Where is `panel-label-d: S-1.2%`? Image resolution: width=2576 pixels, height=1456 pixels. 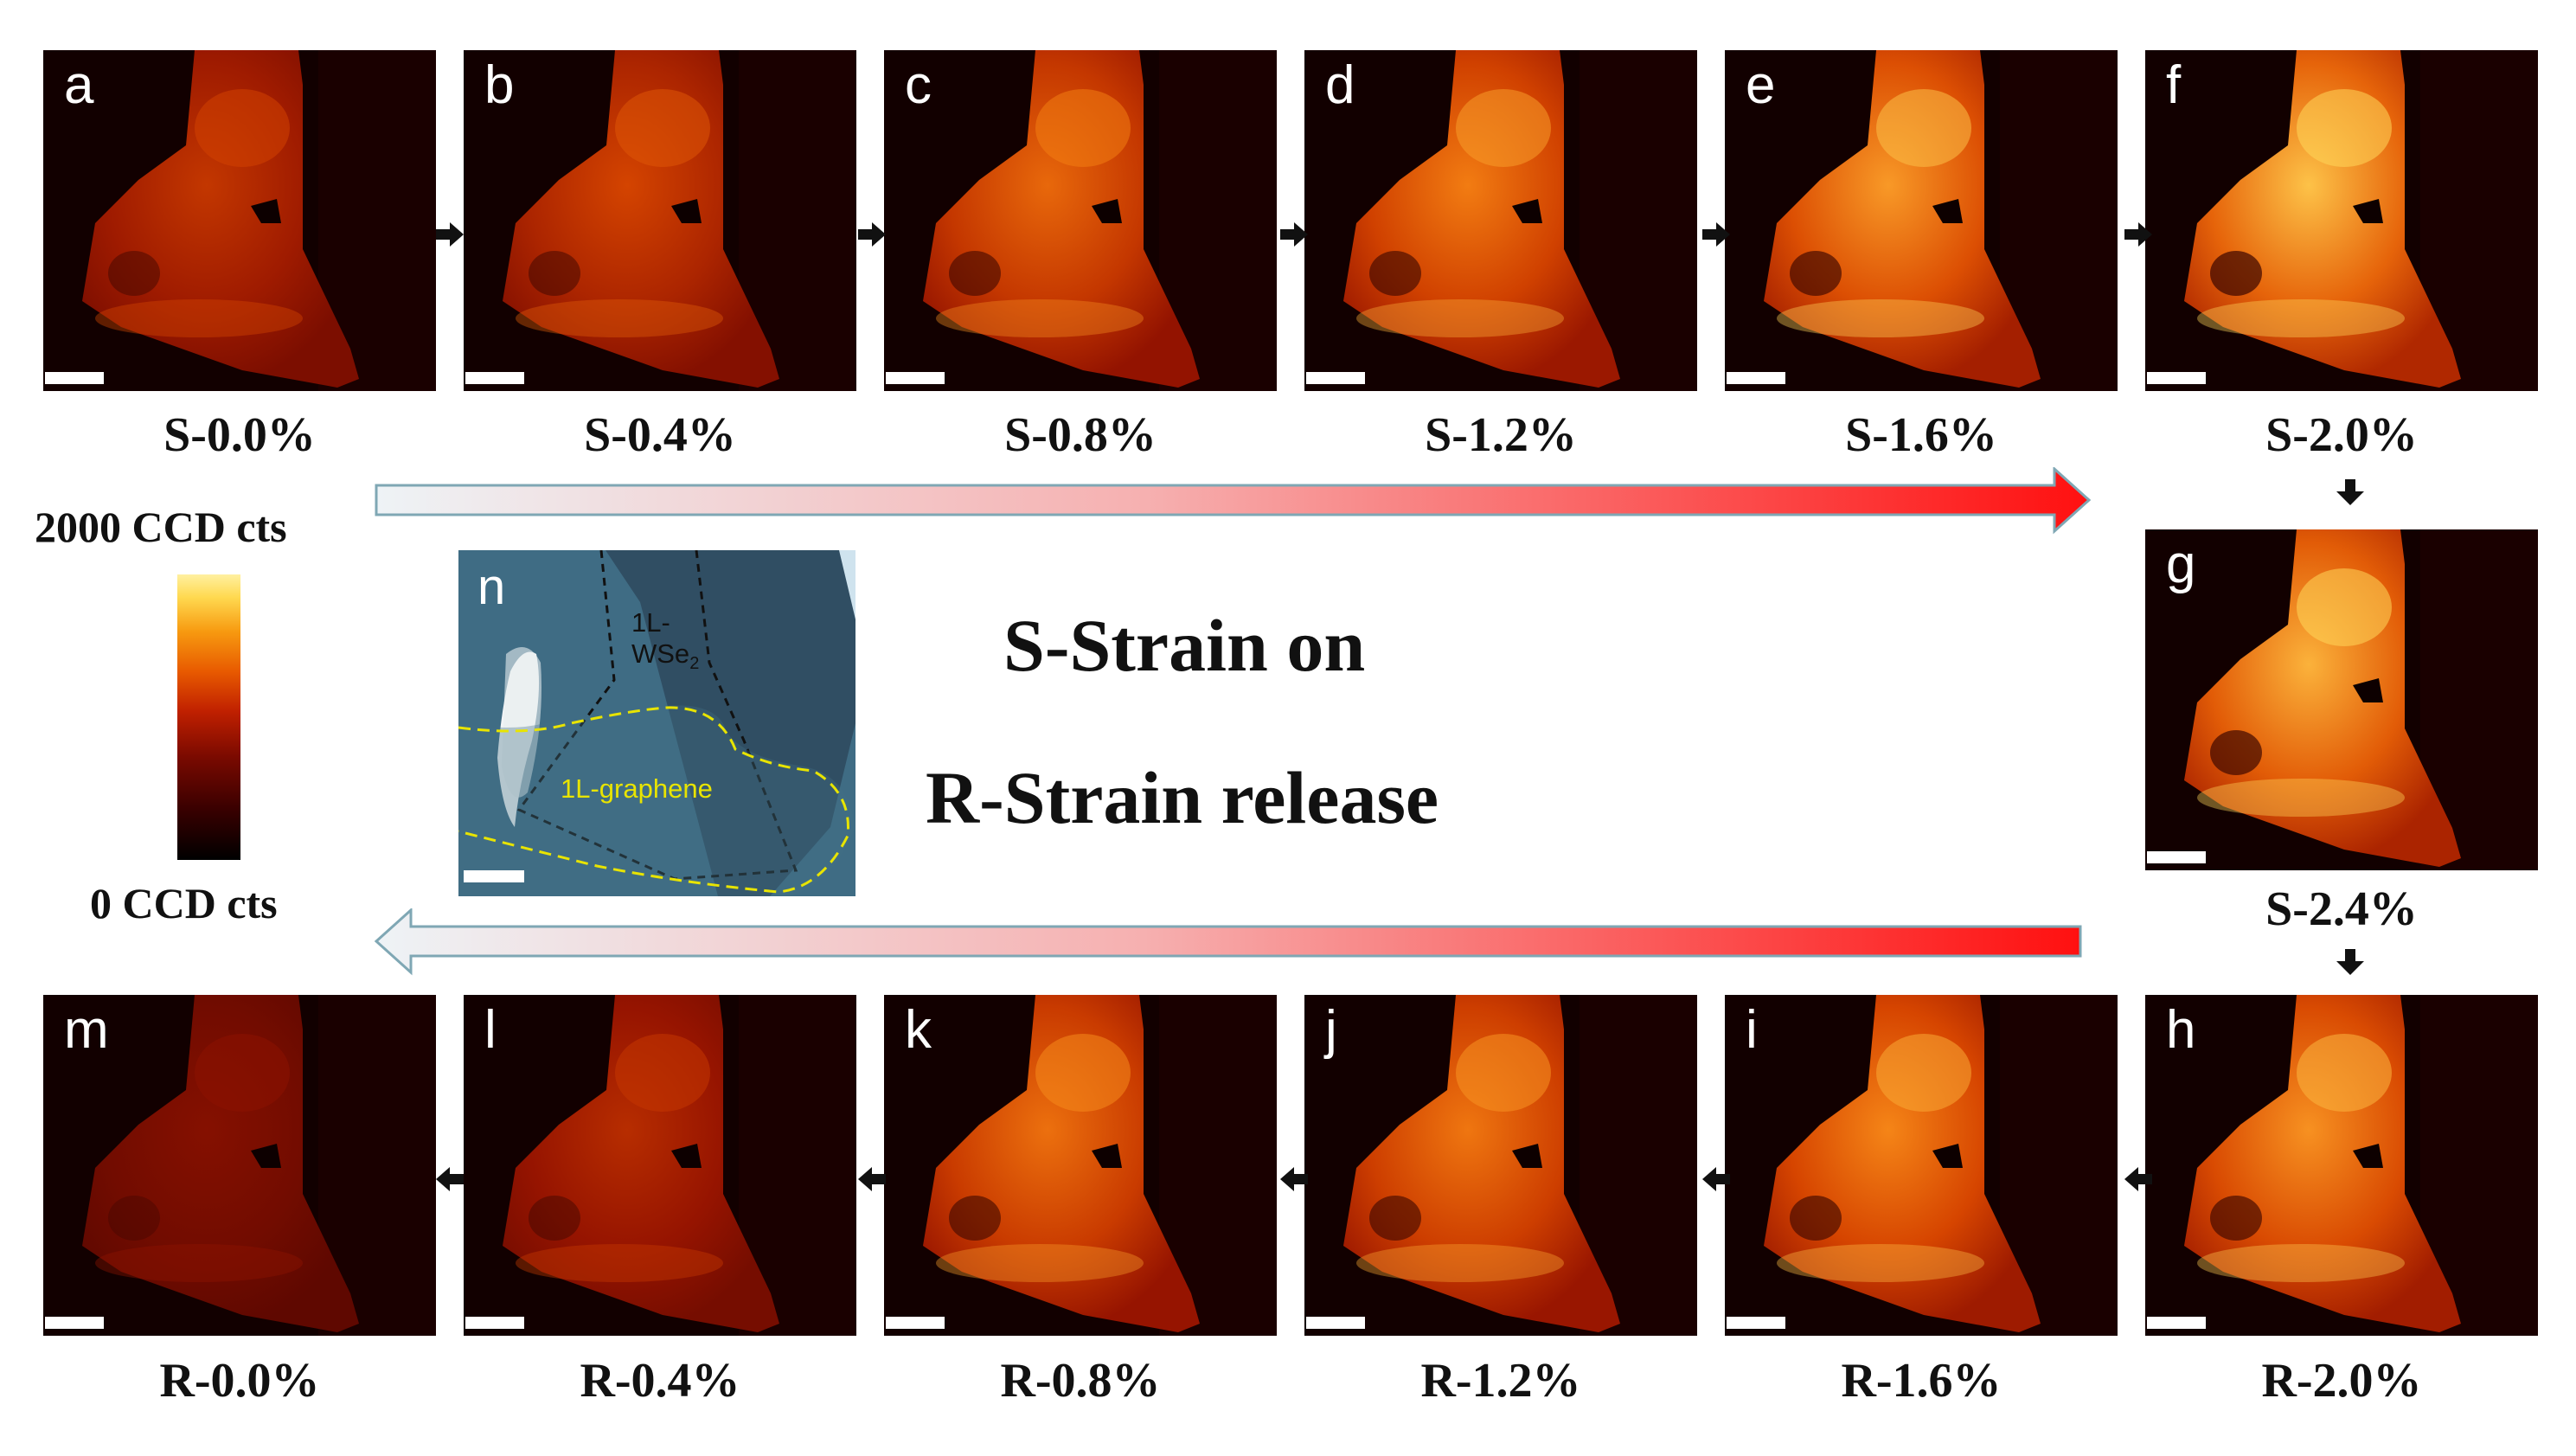 panel-label-d: S-1.2% is located at coordinates (1501, 435).